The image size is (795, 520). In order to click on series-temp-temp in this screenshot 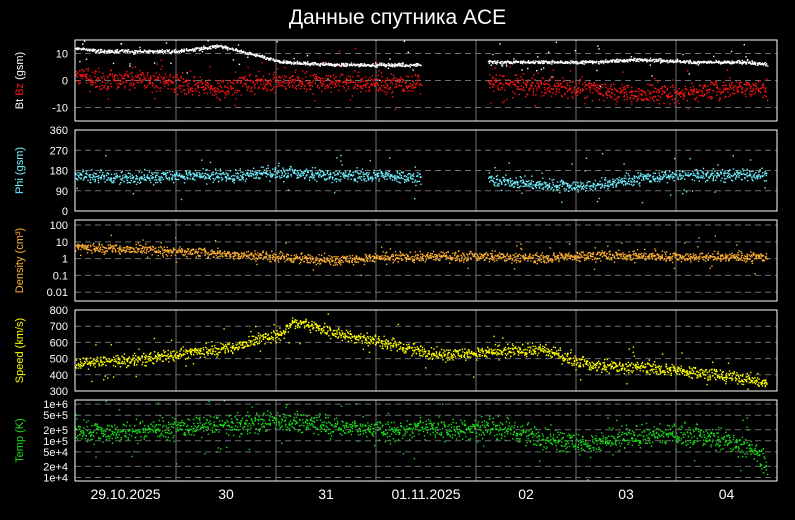, I will do `click(422, 440)`.